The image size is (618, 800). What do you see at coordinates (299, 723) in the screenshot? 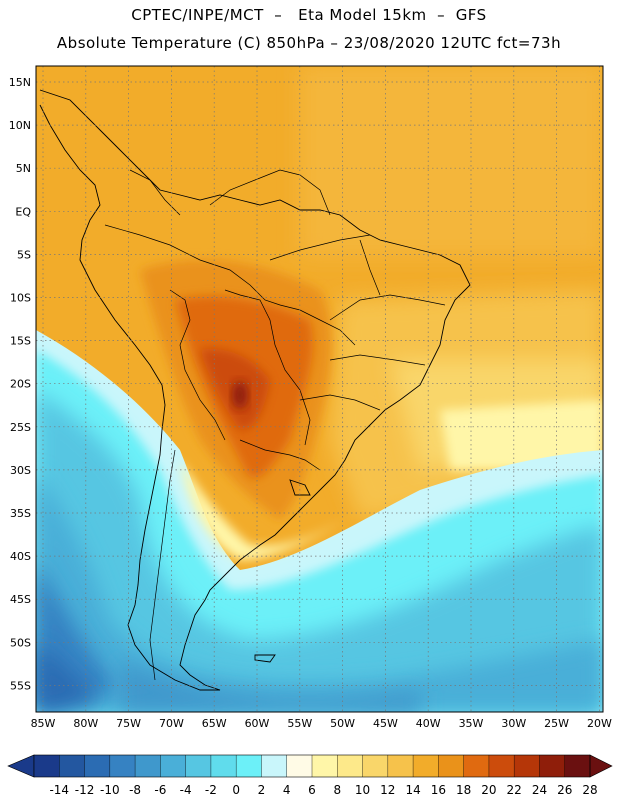
I see `longitude-label: 55W` at bounding box center [299, 723].